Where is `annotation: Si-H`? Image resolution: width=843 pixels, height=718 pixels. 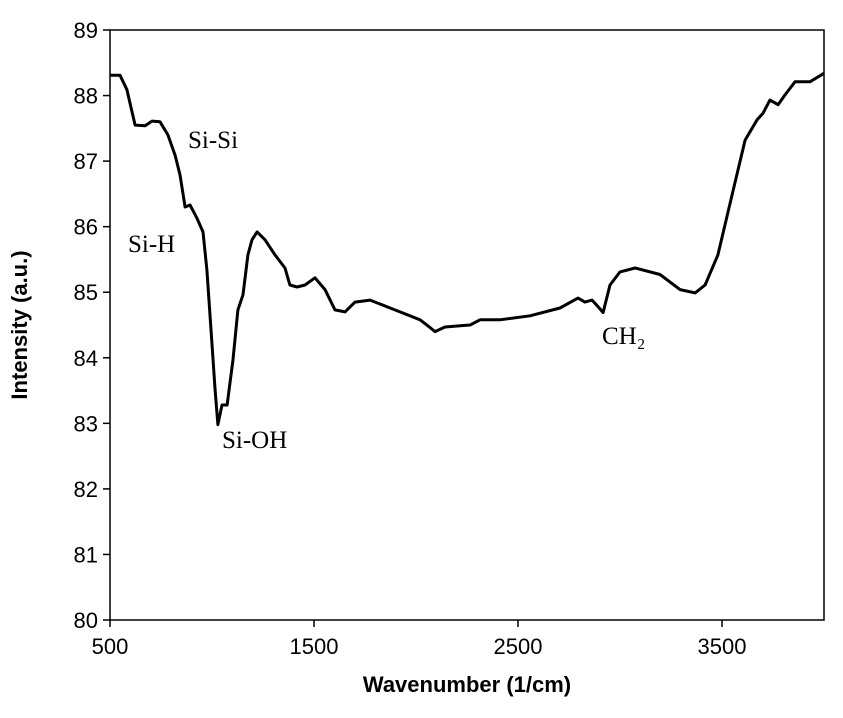 annotation: Si-H is located at coordinates (151, 244).